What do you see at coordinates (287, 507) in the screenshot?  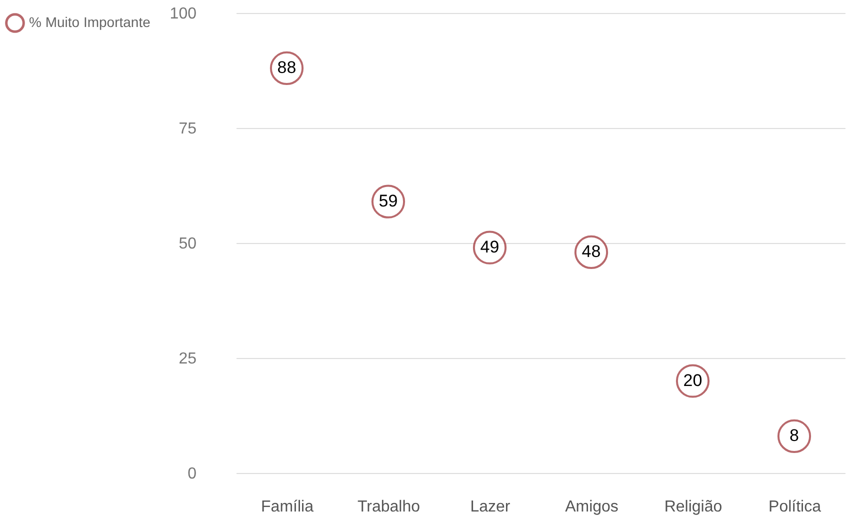 I see `x-tick-label: Família` at bounding box center [287, 507].